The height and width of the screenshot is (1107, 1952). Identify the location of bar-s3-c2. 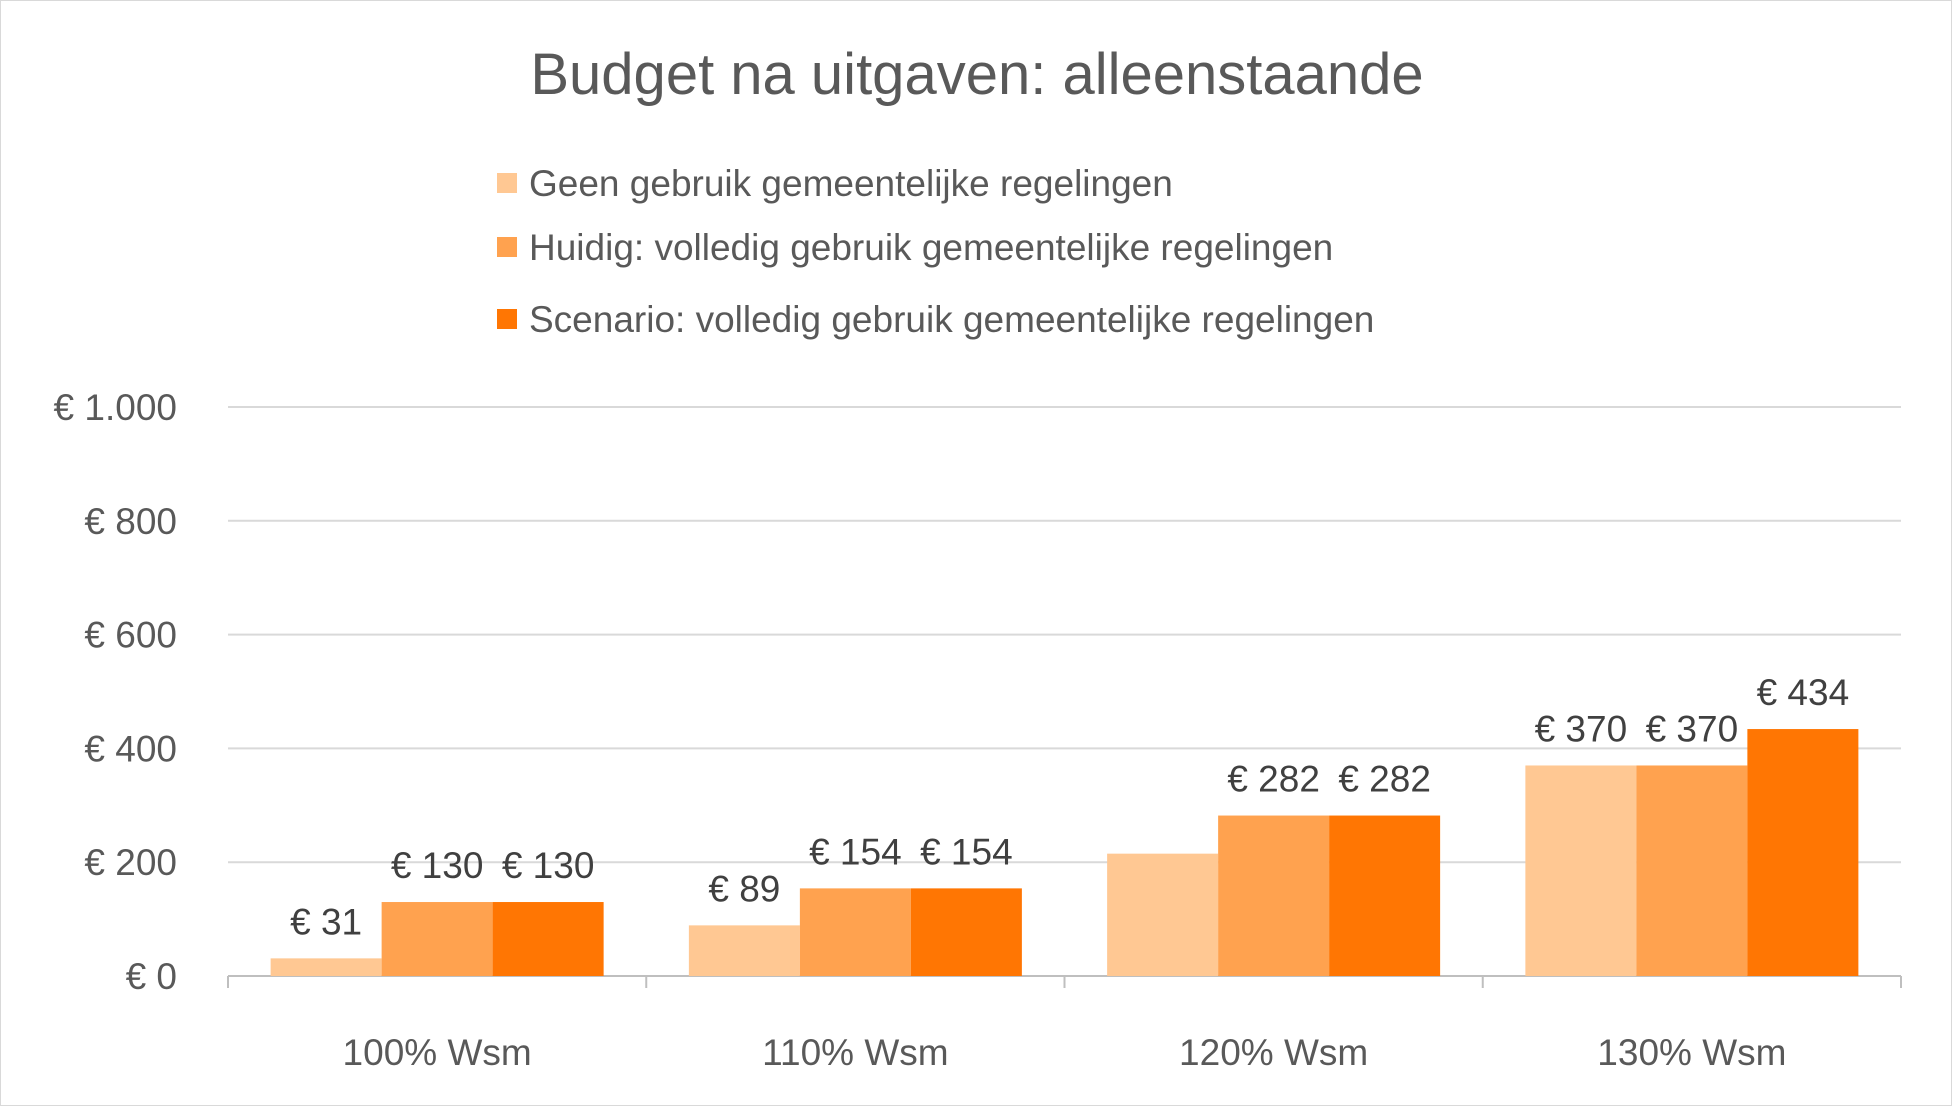
(966, 932).